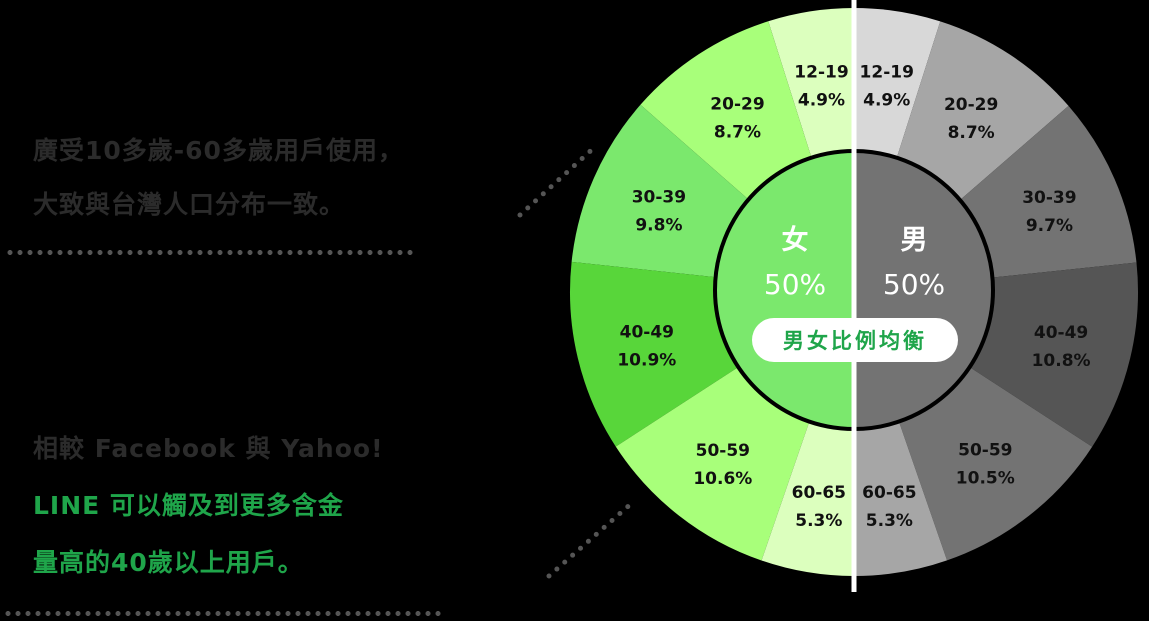 The height and width of the screenshot is (621, 1149). I want to click on segment-percent-label: 9.7%, so click(1049, 226).